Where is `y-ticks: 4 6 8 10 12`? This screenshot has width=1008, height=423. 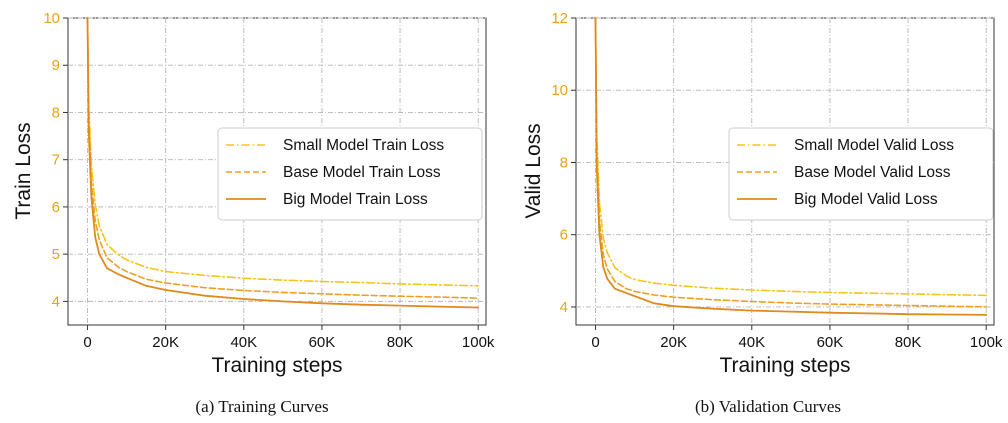
y-ticks: 4 6 8 10 12 is located at coordinates (563, 163).